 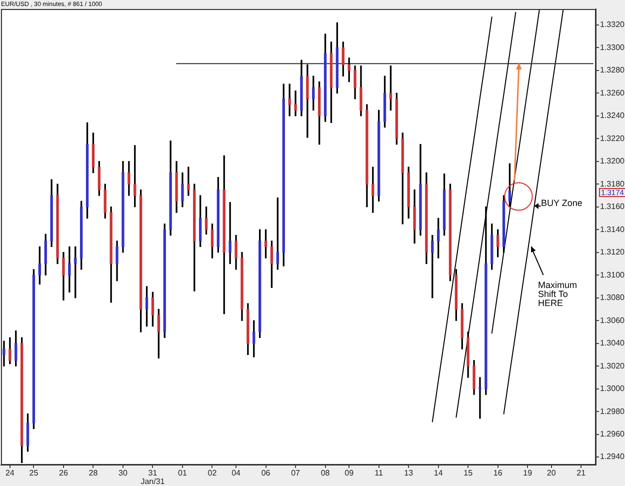 What do you see at coordinates (612, 47) in the screenshot?
I see `y-tick-label: 1.3300` at bounding box center [612, 47].